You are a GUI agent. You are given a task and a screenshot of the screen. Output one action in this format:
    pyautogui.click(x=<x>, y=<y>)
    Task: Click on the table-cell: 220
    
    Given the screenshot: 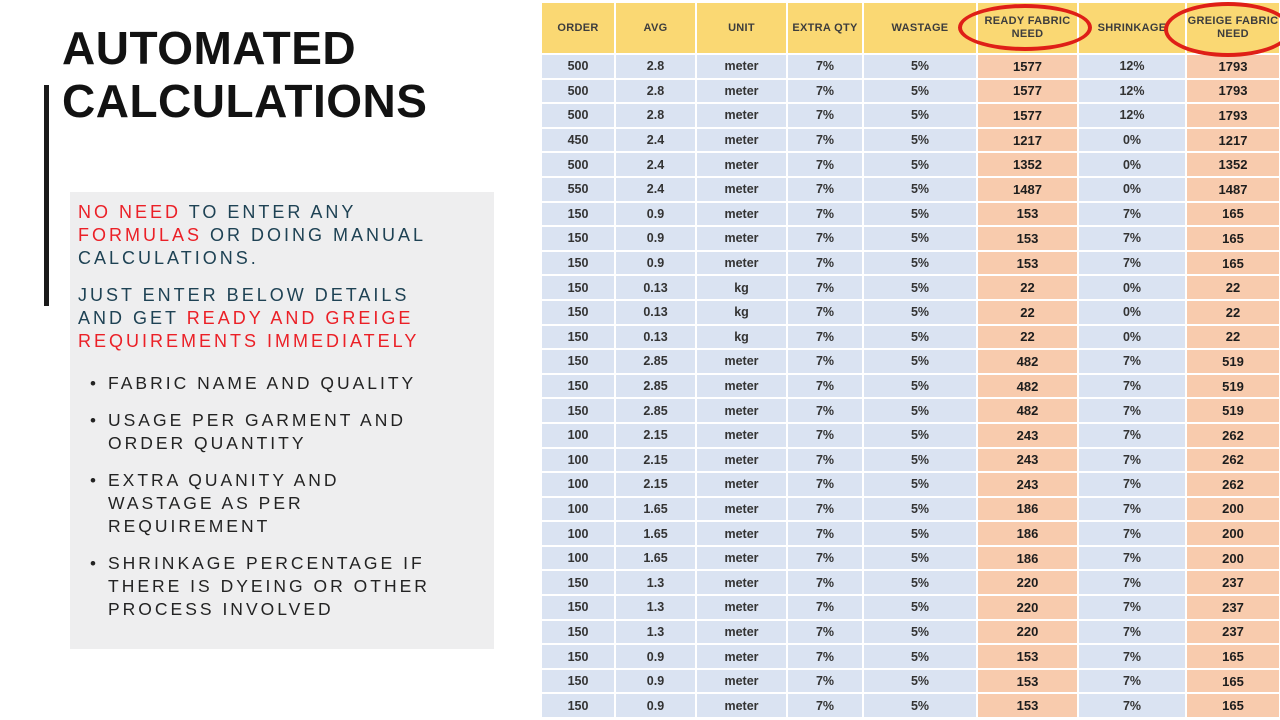 What is the action you would take?
    pyautogui.click(x=1027, y=632)
    